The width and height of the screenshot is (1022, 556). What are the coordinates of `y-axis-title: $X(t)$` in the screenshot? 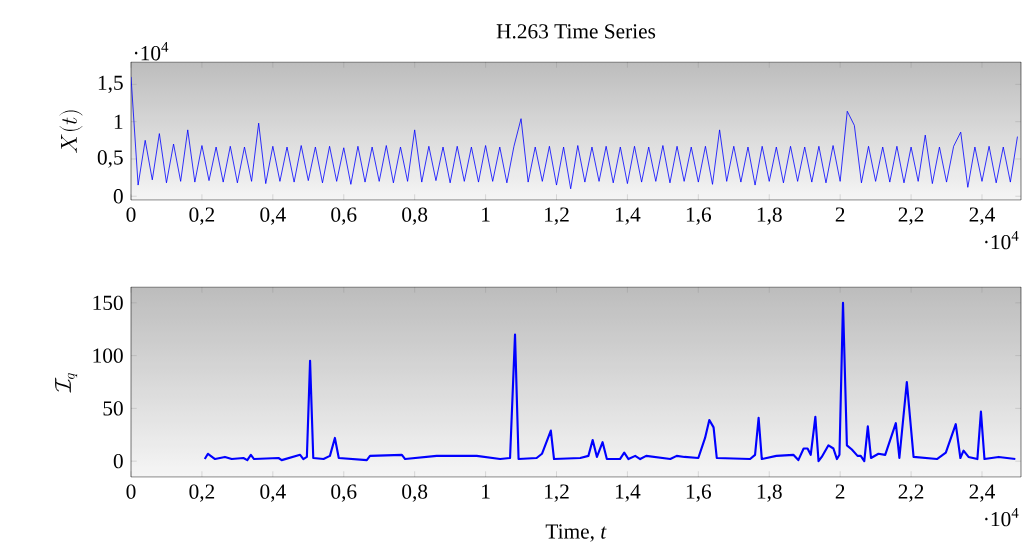 It's located at (71, 131).